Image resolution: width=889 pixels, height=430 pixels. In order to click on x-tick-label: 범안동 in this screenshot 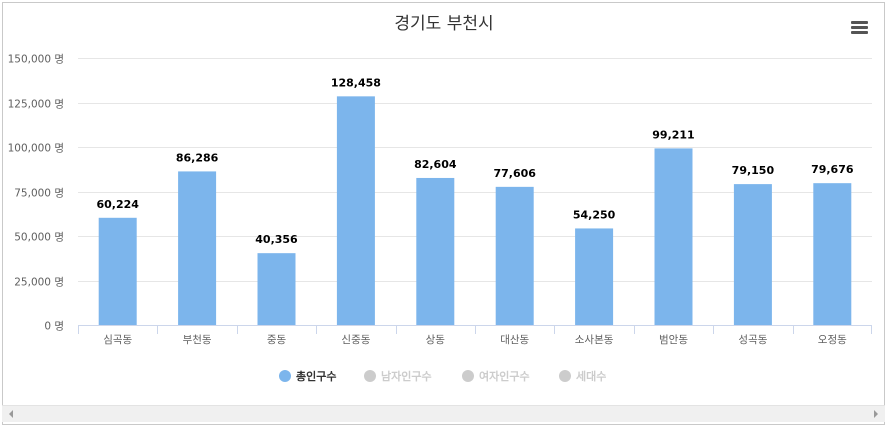, I will do `click(673, 340)`.